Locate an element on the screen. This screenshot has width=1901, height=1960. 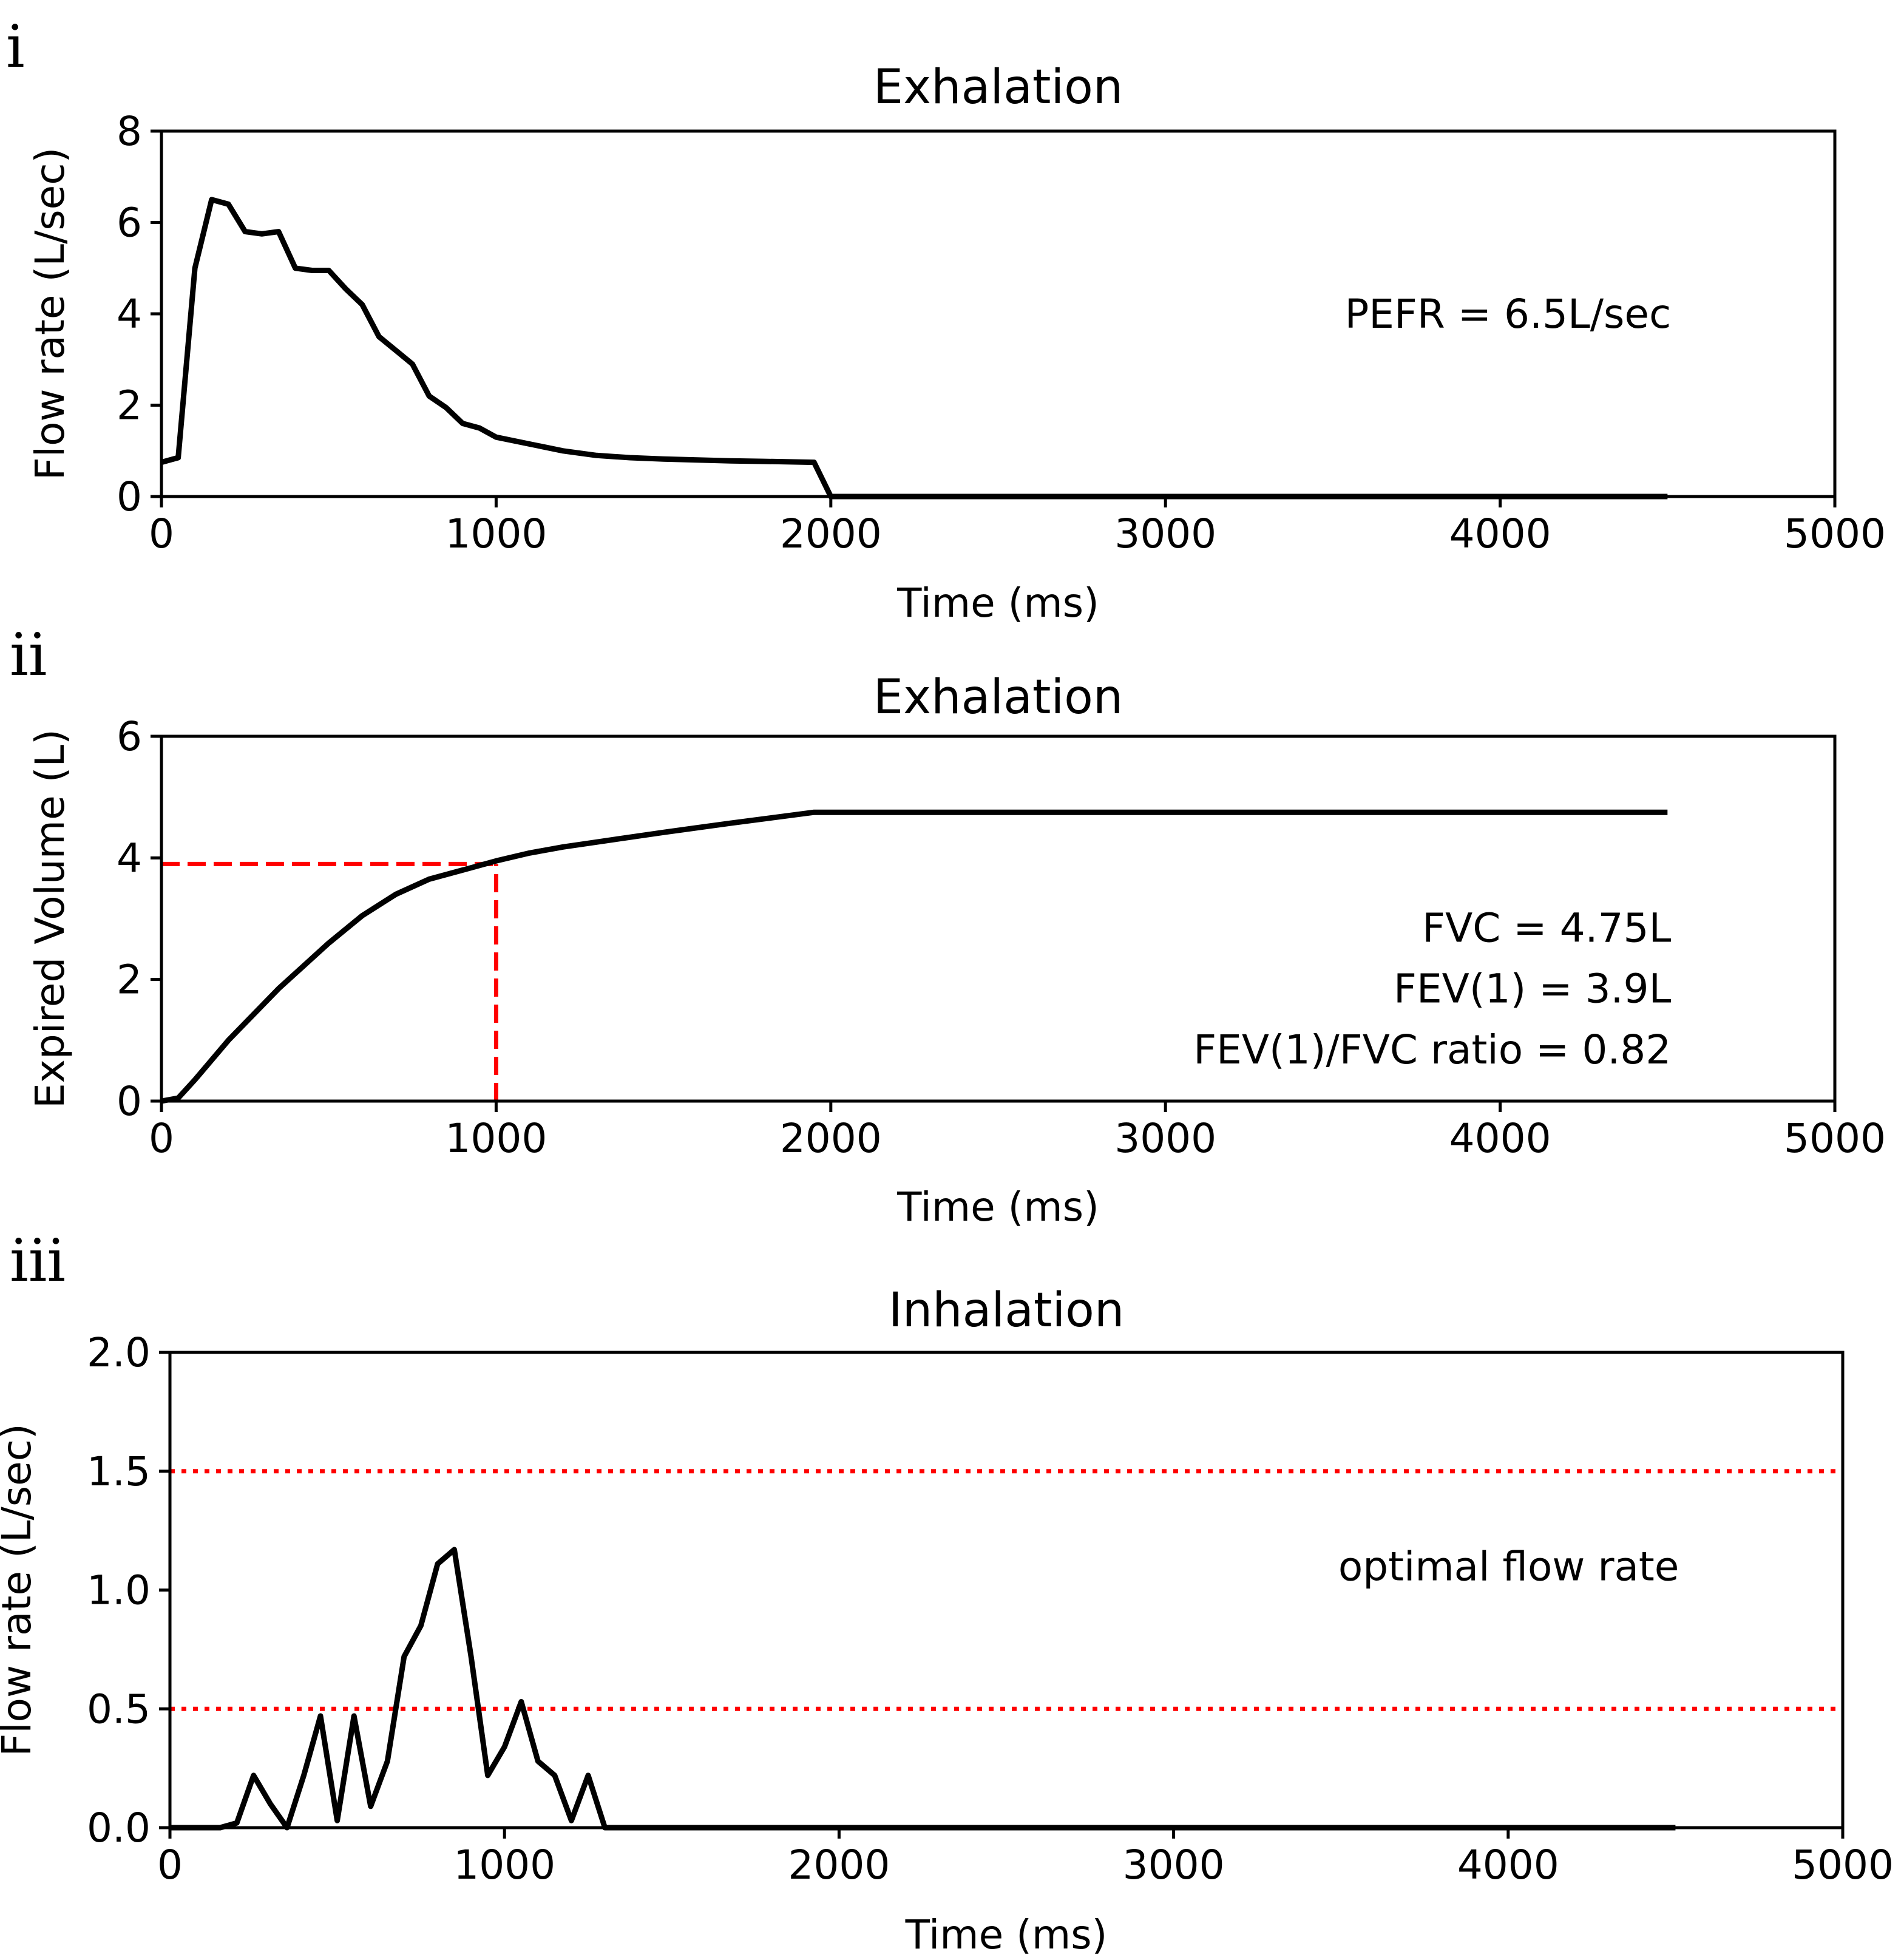
series-line-volume is located at coordinates (914, 957).